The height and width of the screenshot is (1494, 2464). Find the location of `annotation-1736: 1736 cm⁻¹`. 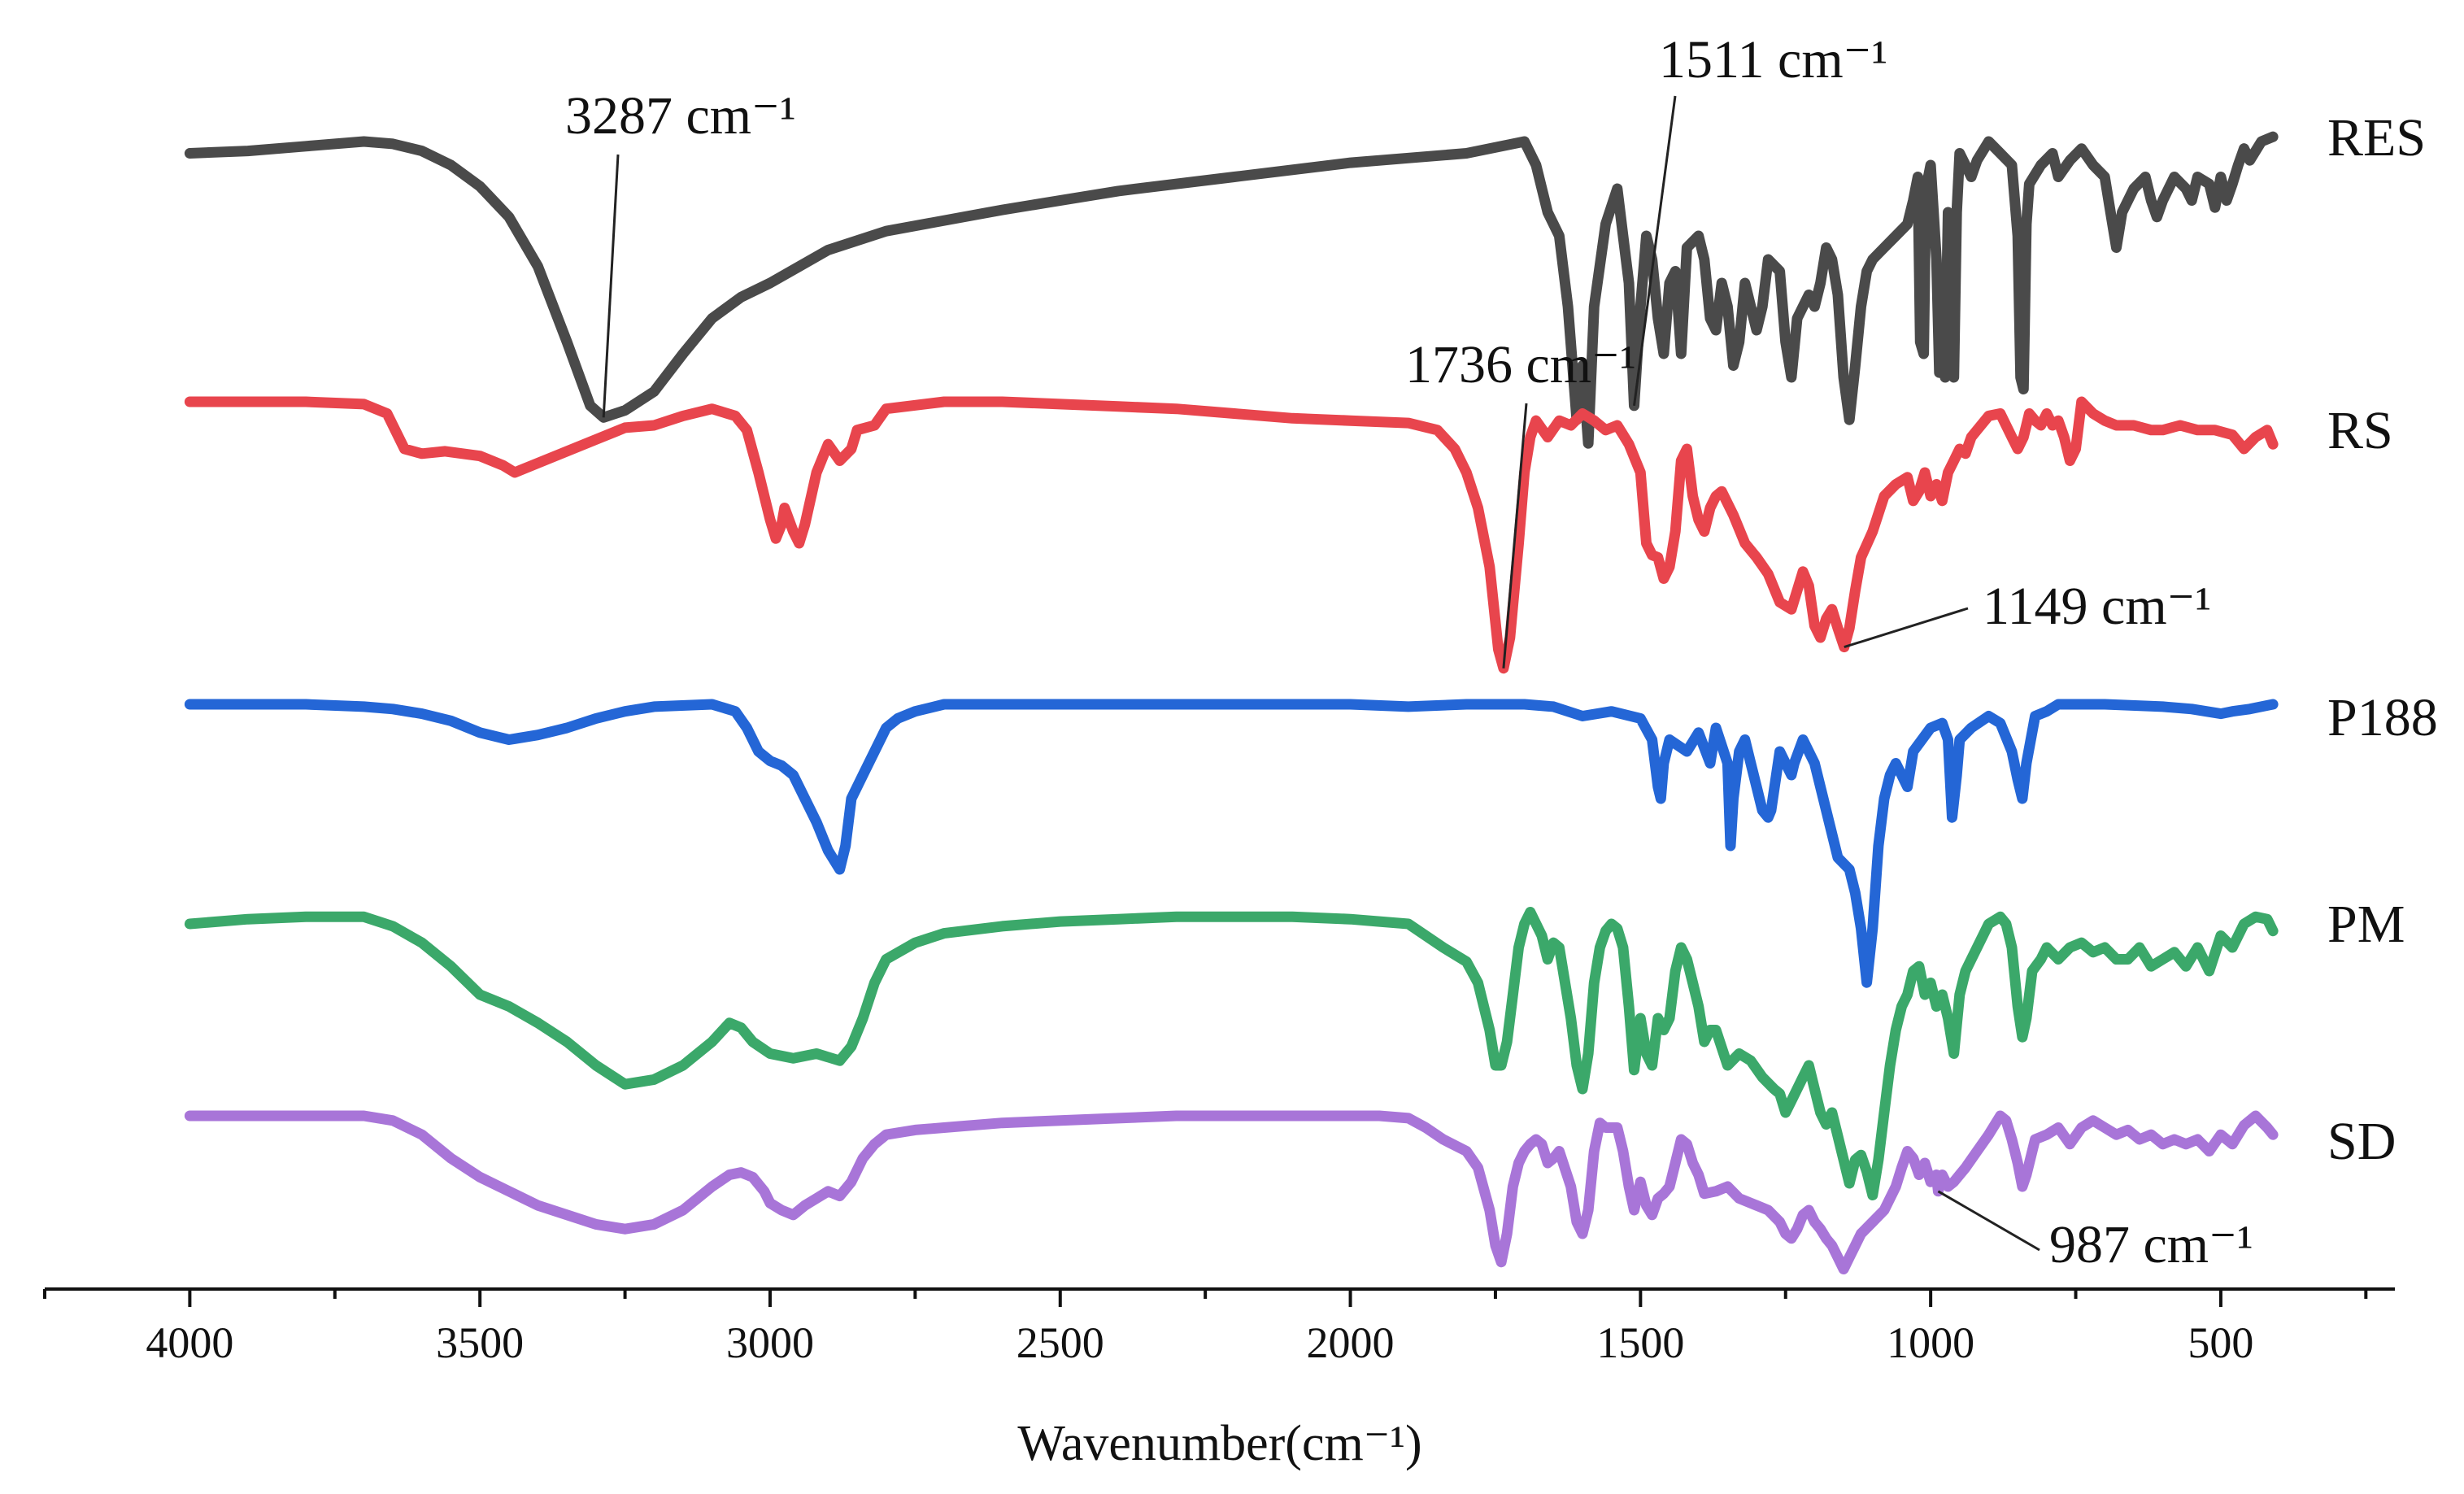

annotation-1736: 1736 cm⁻¹ is located at coordinates (1520, 364).